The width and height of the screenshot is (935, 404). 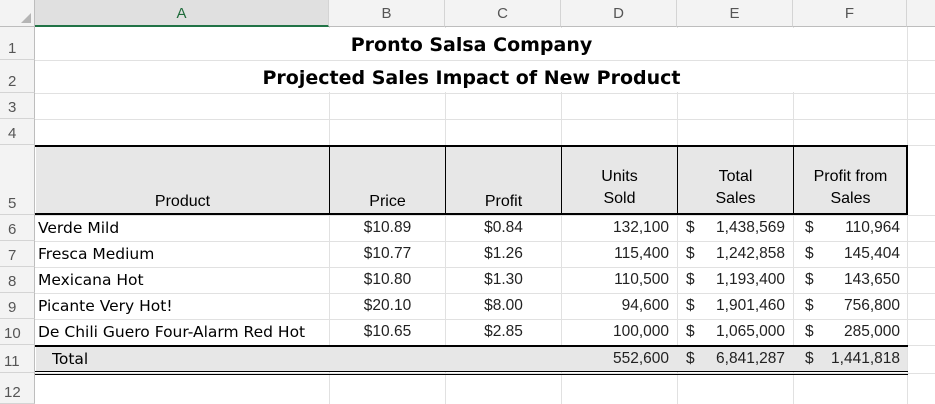 What do you see at coordinates (921, 13) in the screenshot?
I see `column-header-g` at bounding box center [921, 13].